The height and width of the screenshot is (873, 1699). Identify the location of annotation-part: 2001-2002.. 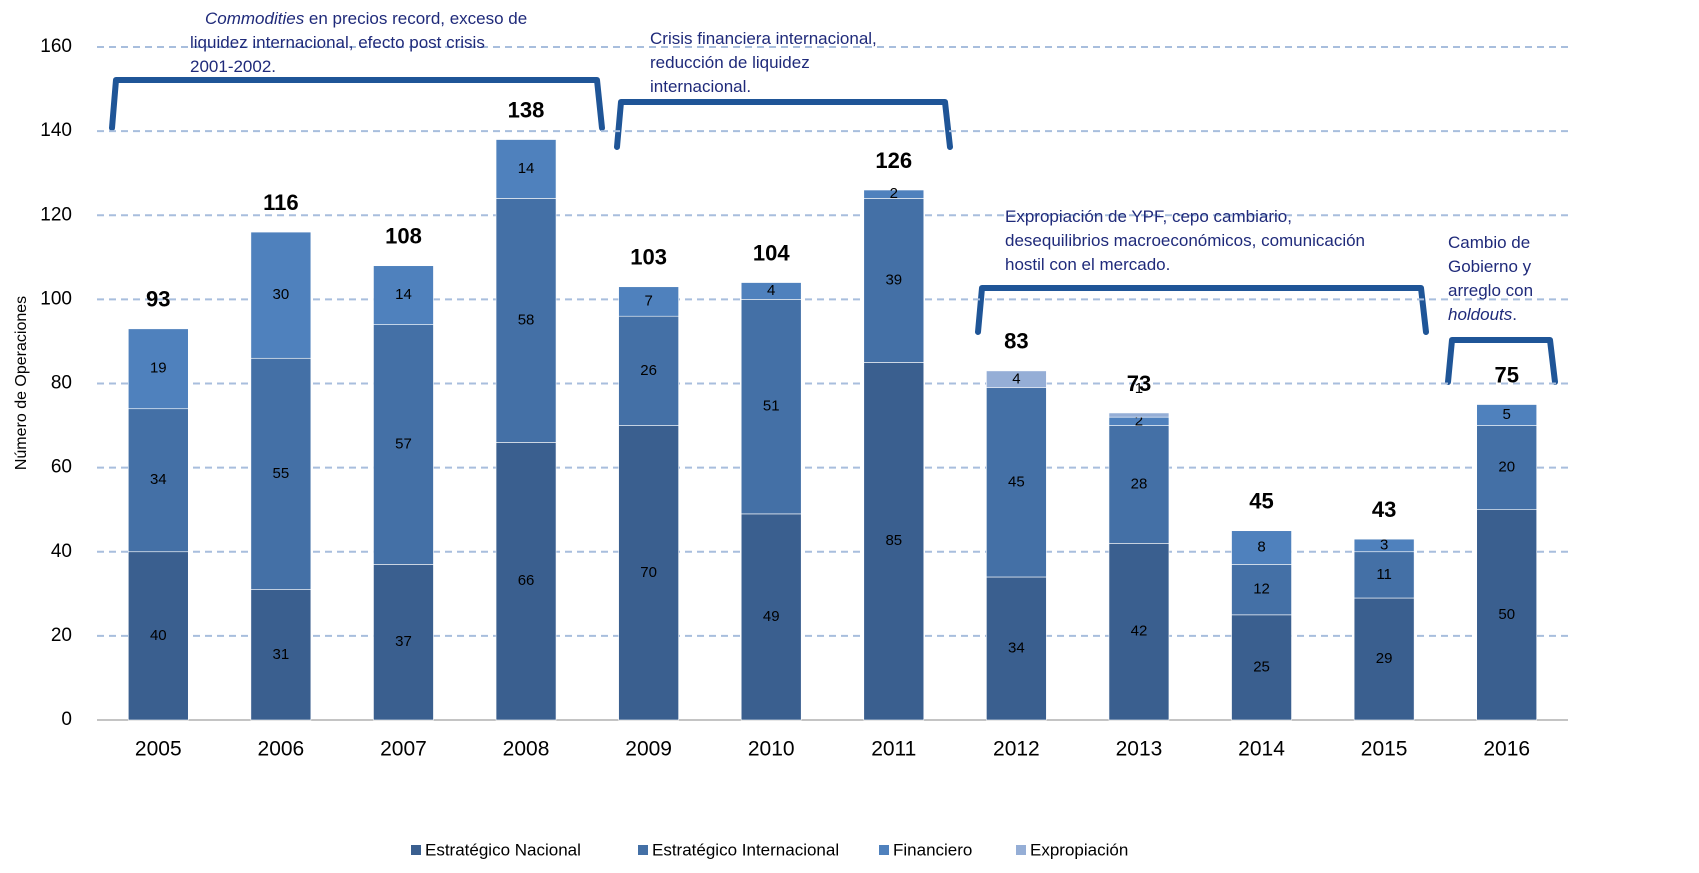
(233, 66).